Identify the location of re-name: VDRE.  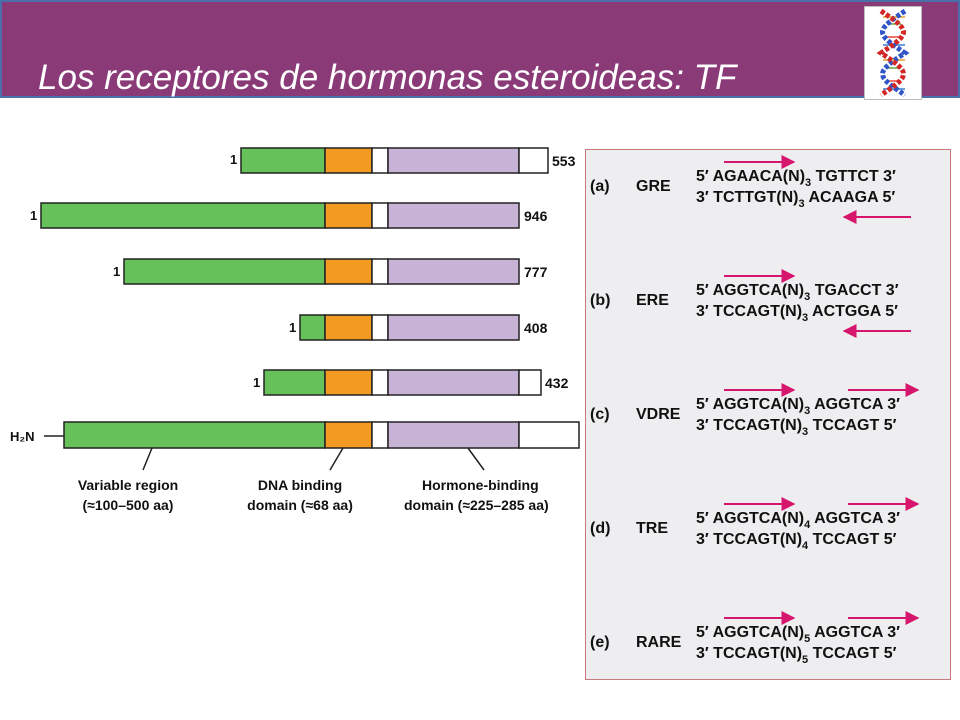
(658, 414).